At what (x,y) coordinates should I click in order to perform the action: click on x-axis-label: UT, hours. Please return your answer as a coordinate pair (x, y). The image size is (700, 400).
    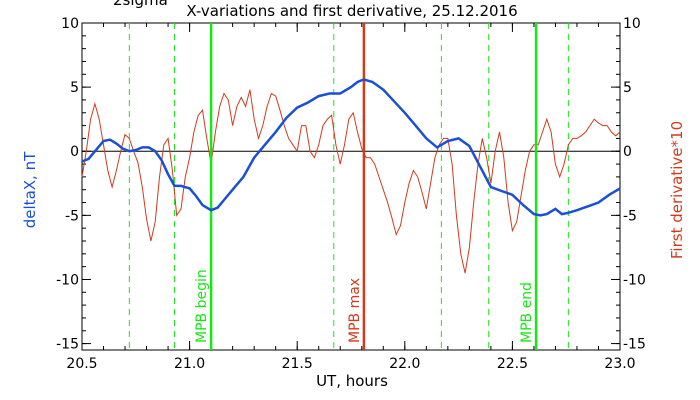
    Looking at the image, I should click on (352, 381).